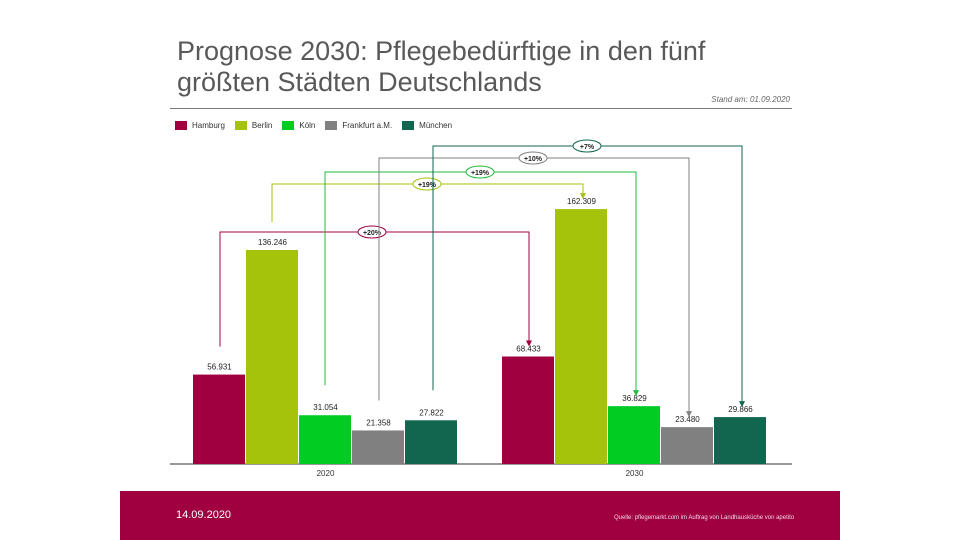  Describe the element at coordinates (272, 242) in the screenshot. I see `data-label: 136.246` at that location.